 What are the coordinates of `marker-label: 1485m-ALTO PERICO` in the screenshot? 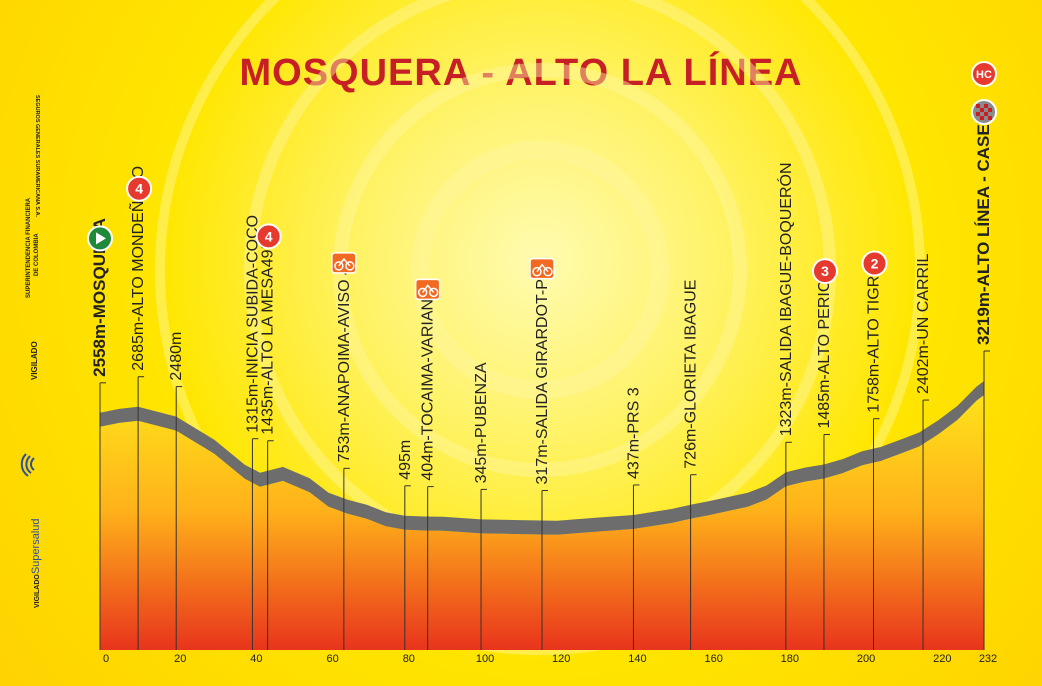 It's located at (824, 348).